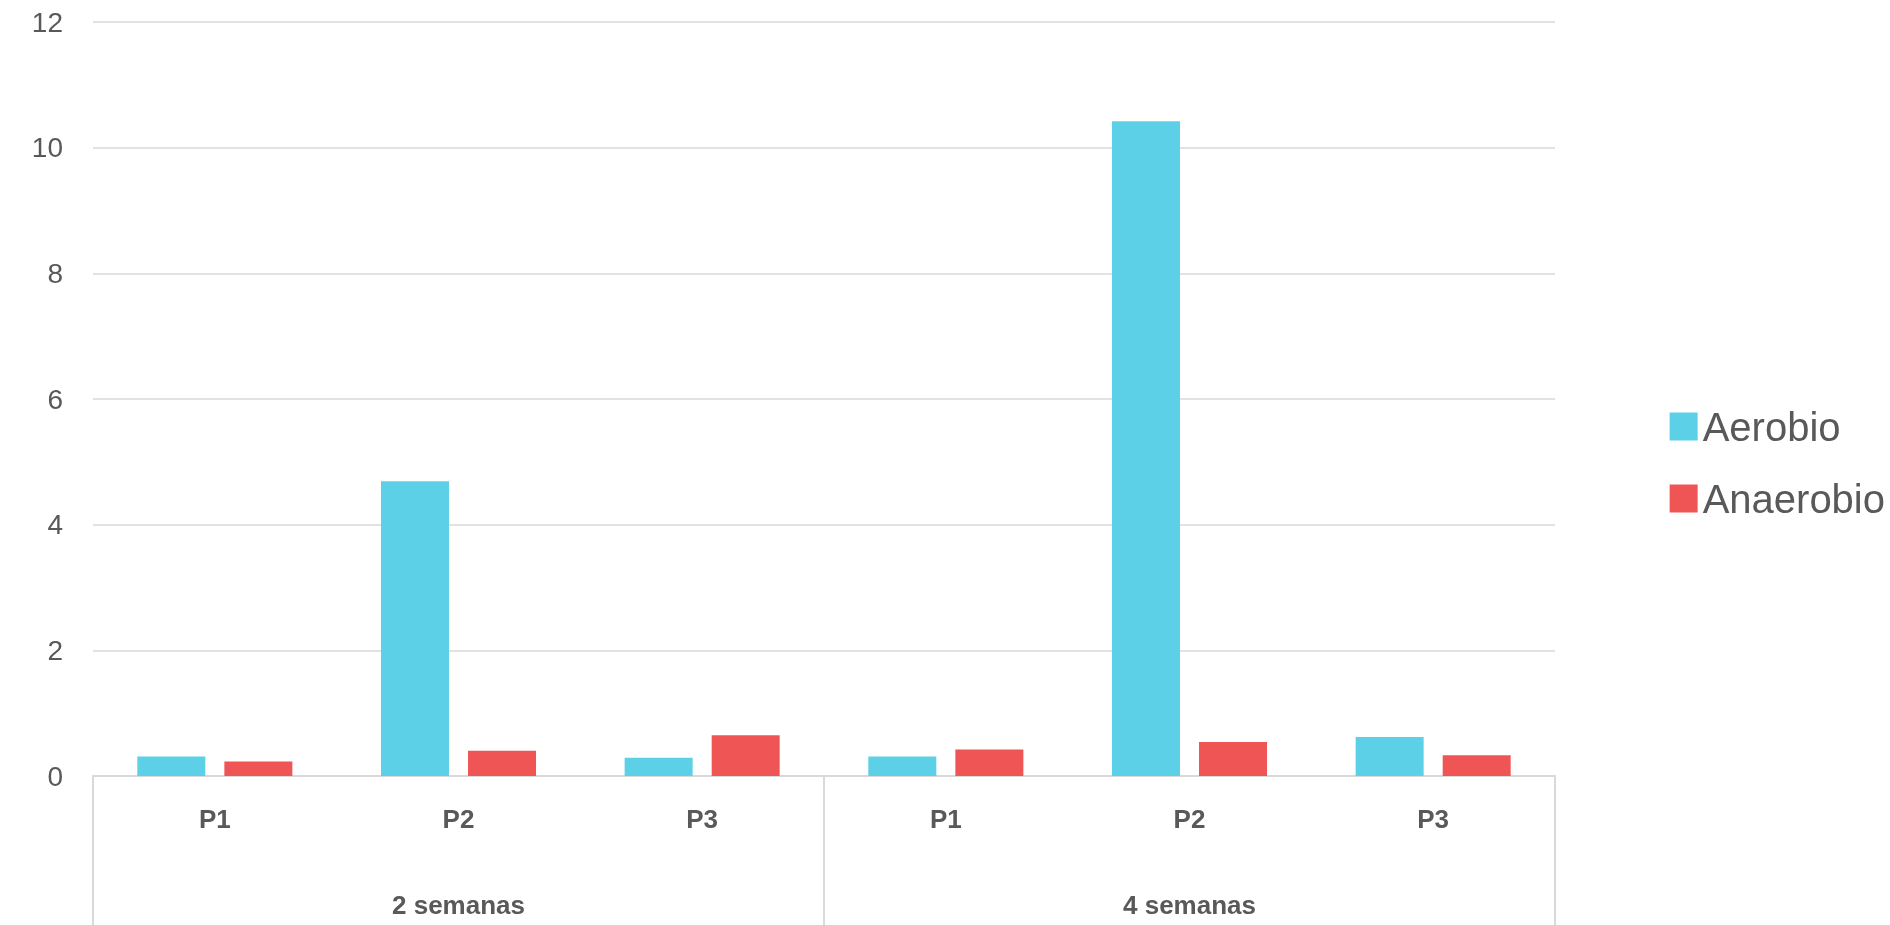 This screenshot has height=925, width=1890. I want to click on legend-label: Anaerobio, so click(1794, 498).